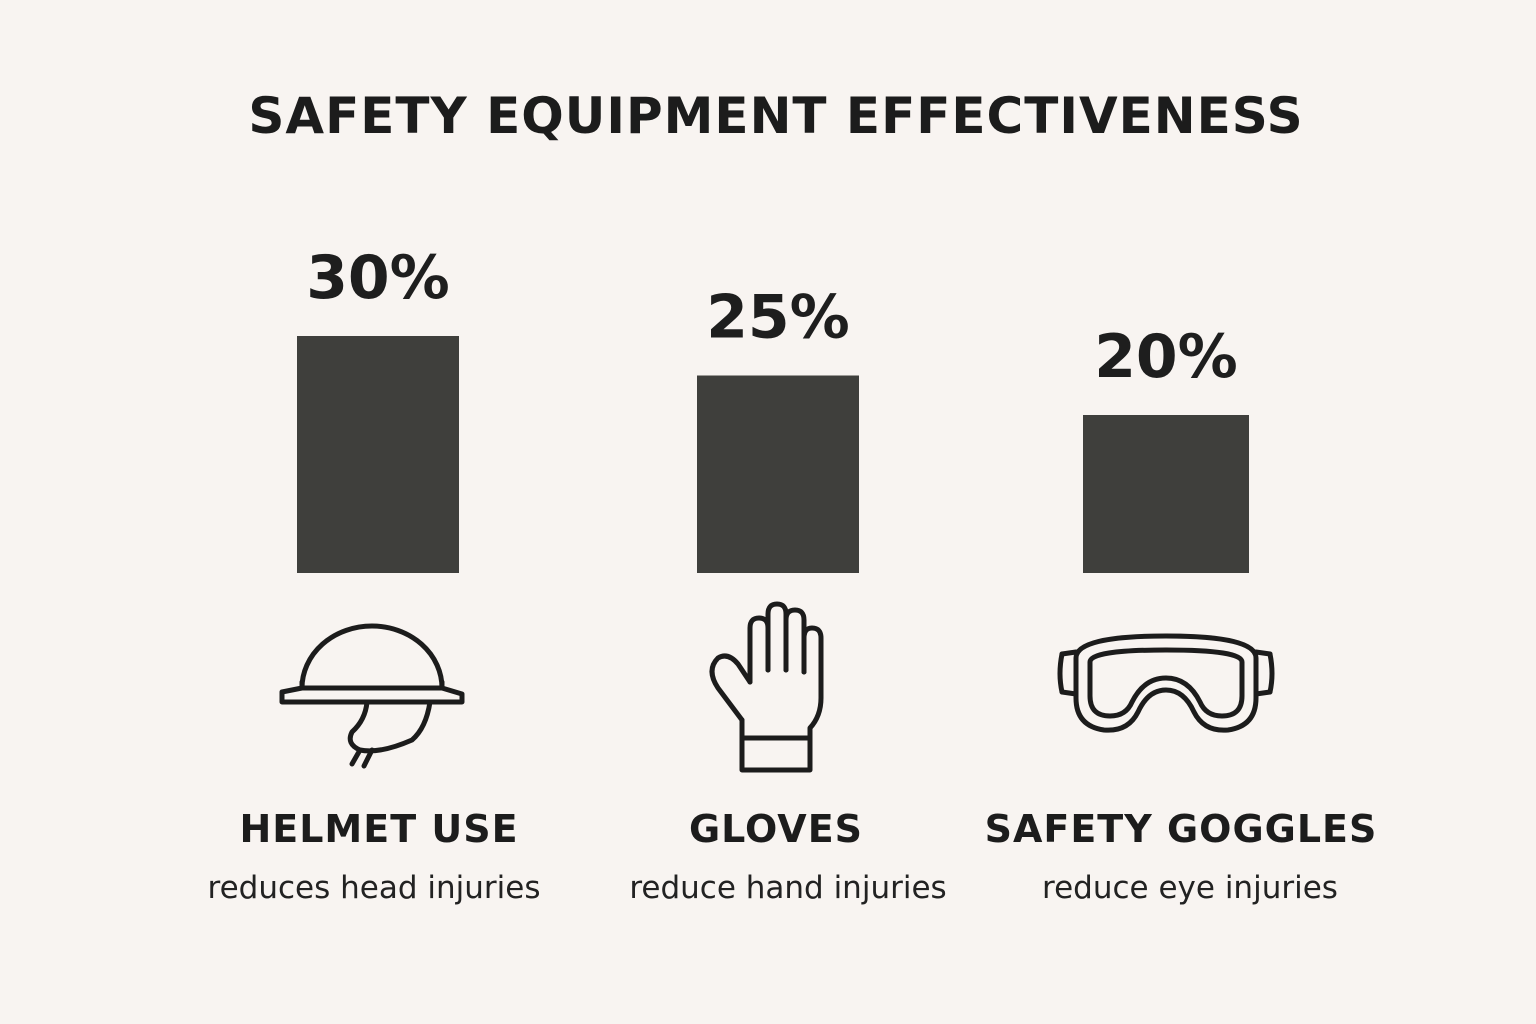 Image resolution: width=1536 pixels, height=1024 pixels. Describe the element at coordinates (1166, 357) in the screenshot. I see `value-label-goggles: 20%` at that location.